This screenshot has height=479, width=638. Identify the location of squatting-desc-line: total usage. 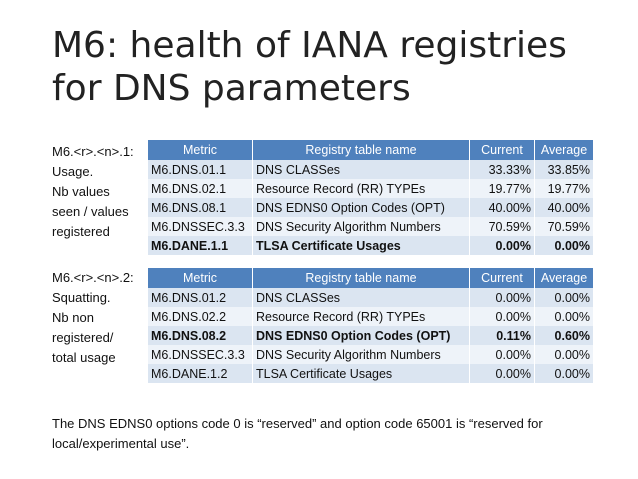
(84, 357).